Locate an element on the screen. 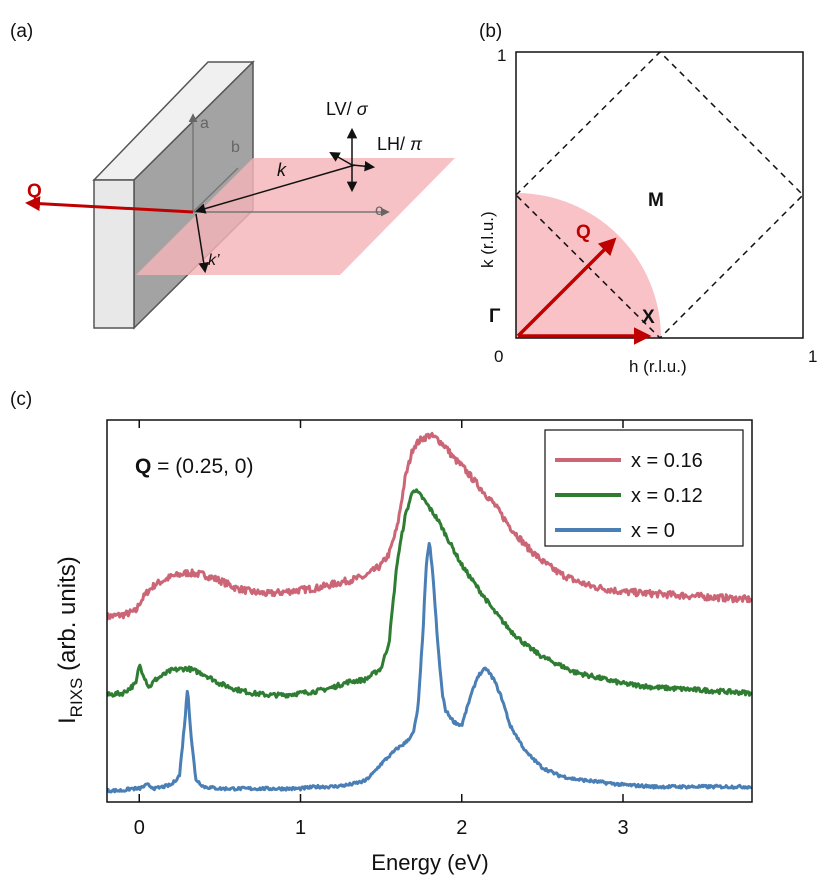 The image size is (830, 885). crystal-front-face is located at coordinates (114, 254).